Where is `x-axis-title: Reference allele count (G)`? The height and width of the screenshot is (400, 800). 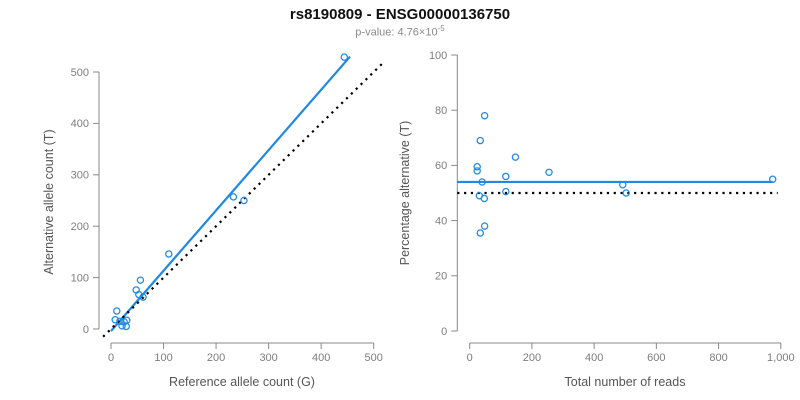
x-axis-title: Reference allele count (G) is located at coordinates (242, 382).